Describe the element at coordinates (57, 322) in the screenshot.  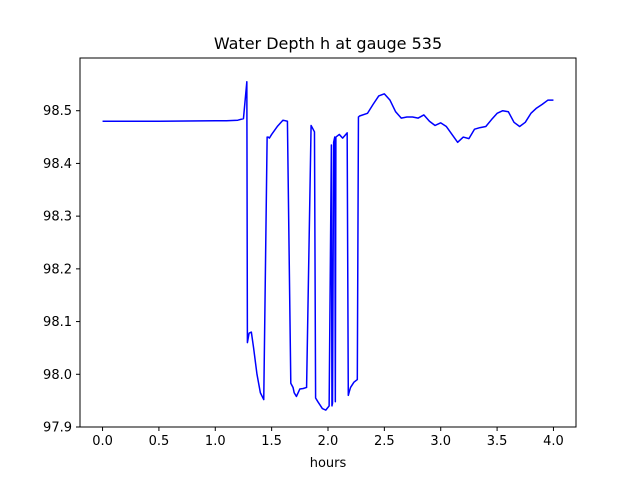
I see `y-tick-label: 98.1` at that location.